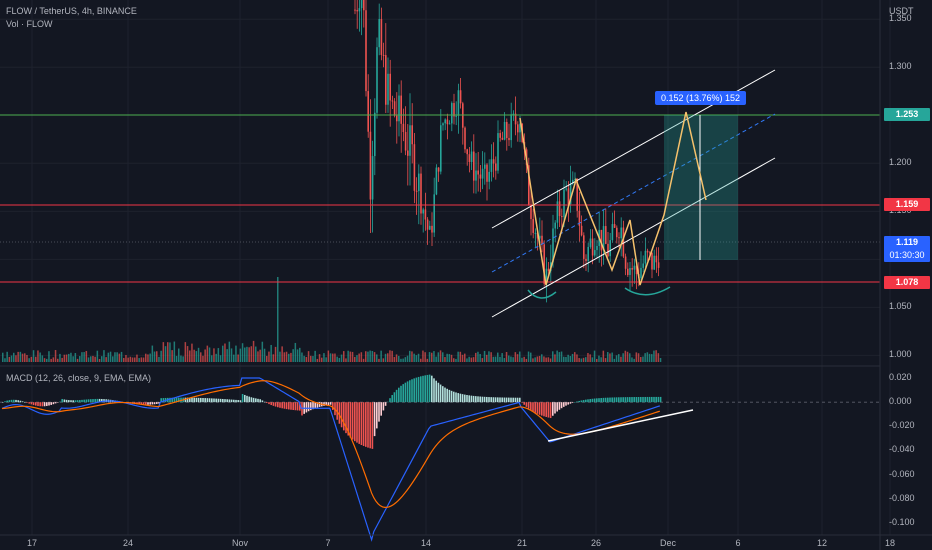  Describe the element at coordinates (907, 249) in the screenshot. I see `price-tag-current: 1.119 01:30:30` at that location.